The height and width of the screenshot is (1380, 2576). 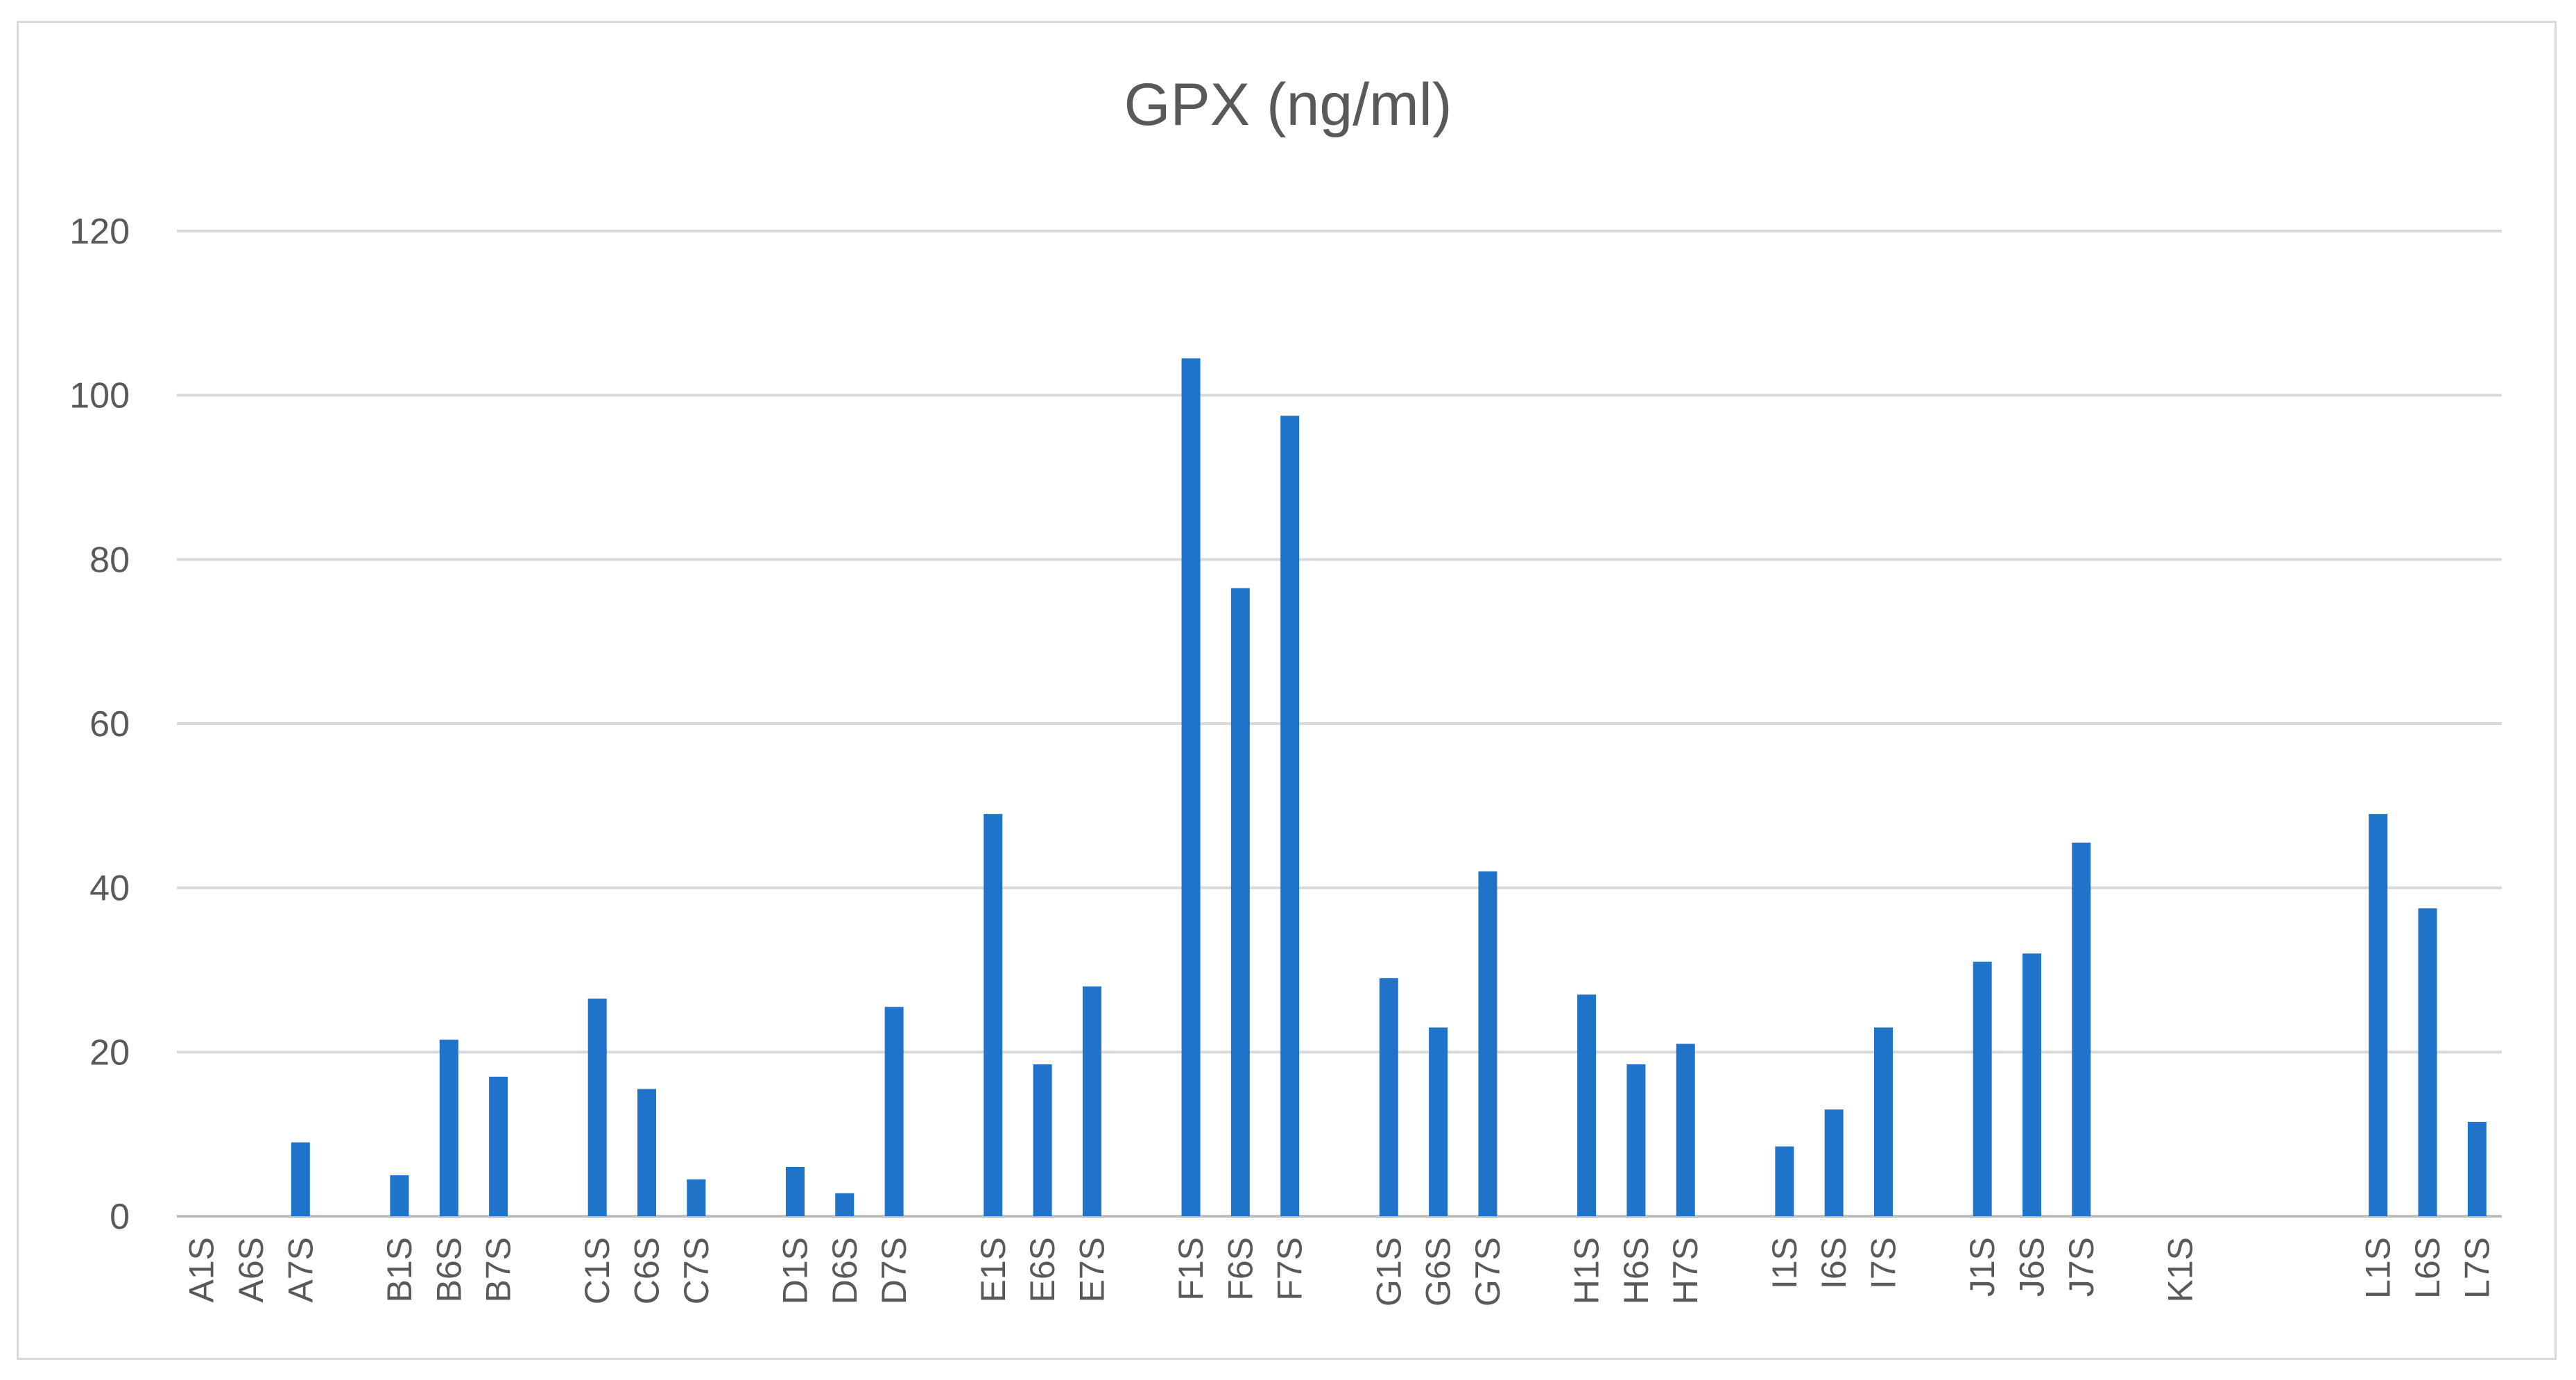 What do you see at coordinates (844, 1270) in the screenshot?
I see `x-tick-label: D6S` at bounding box center [844, 1270].